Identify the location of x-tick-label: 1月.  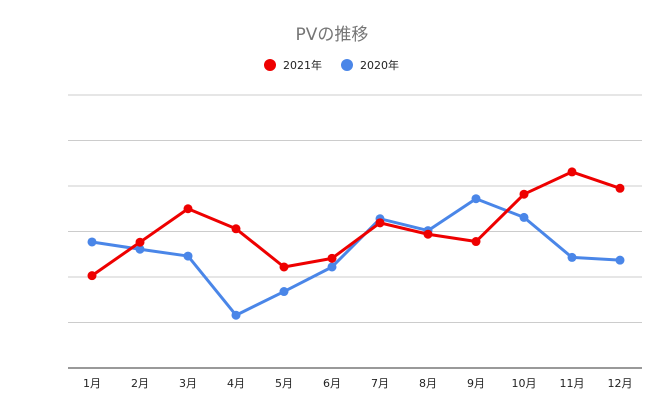
(92, 383).